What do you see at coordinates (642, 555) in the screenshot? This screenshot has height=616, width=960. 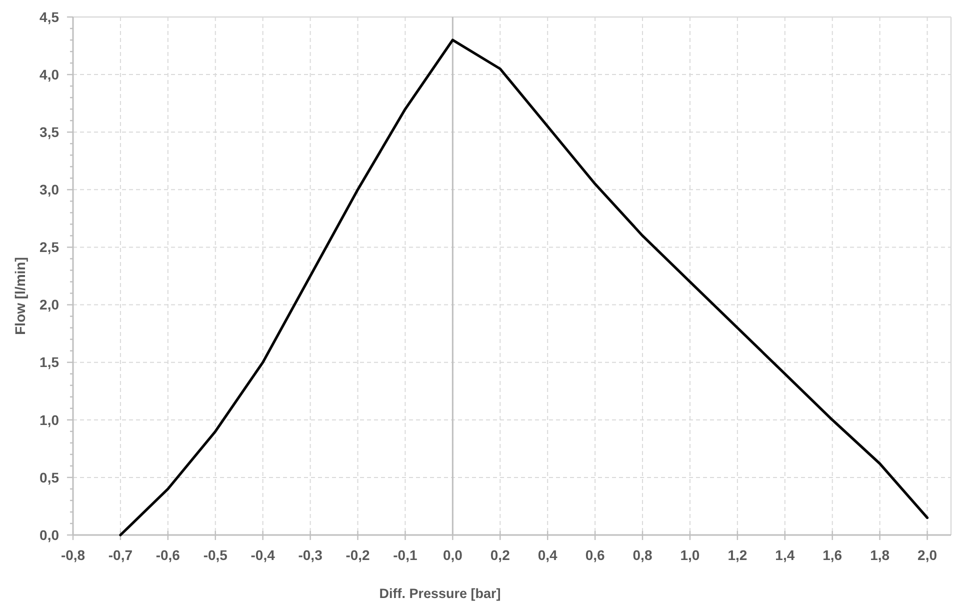 I see `x-tick-label: 0,8` at bounding box center [642, 555].